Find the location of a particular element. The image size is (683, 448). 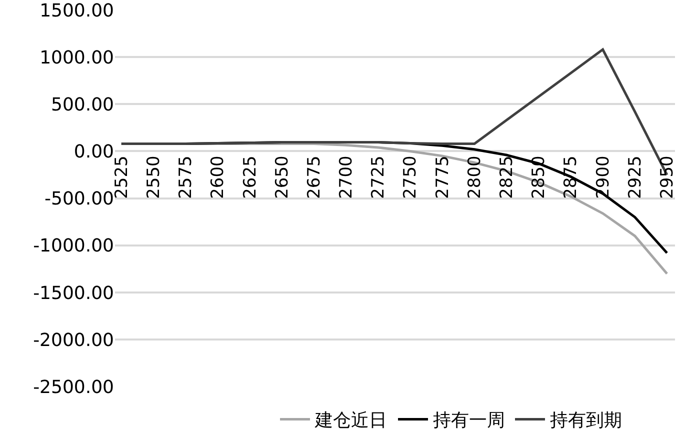

y-tick-label: -2500.00 is located at coordinates (73, 387).